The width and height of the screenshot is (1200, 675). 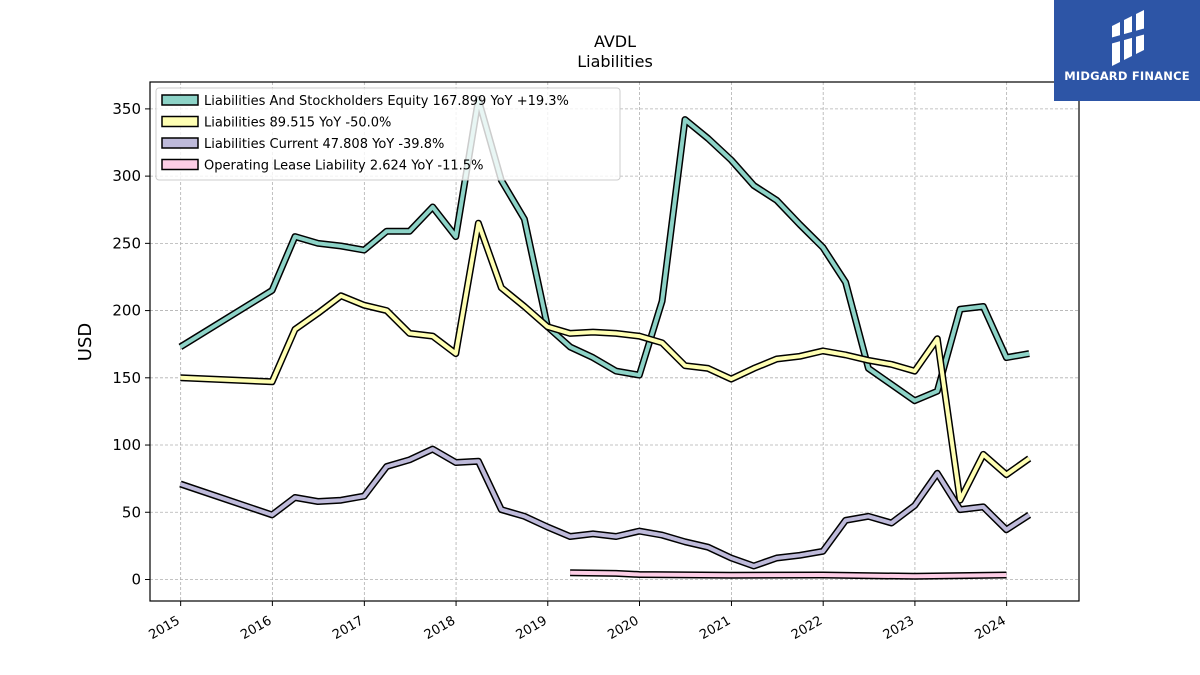 What do you see at coordinates (440, 628) in the screenshot?
I see `x-tick-label: 2018` at bounding box center [440, 628].